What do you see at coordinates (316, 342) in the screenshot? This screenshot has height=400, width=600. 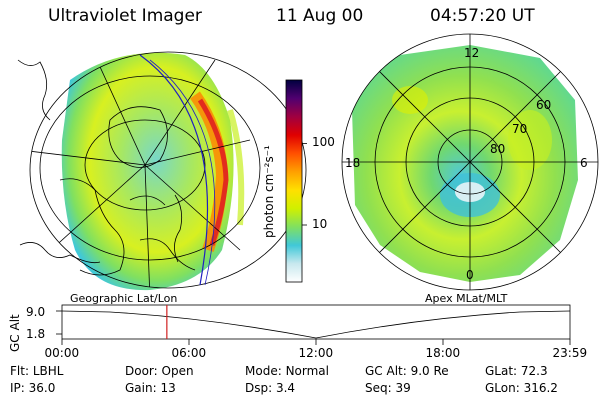 I see `altitude-x-ticks` at bounding box center [316, 342].